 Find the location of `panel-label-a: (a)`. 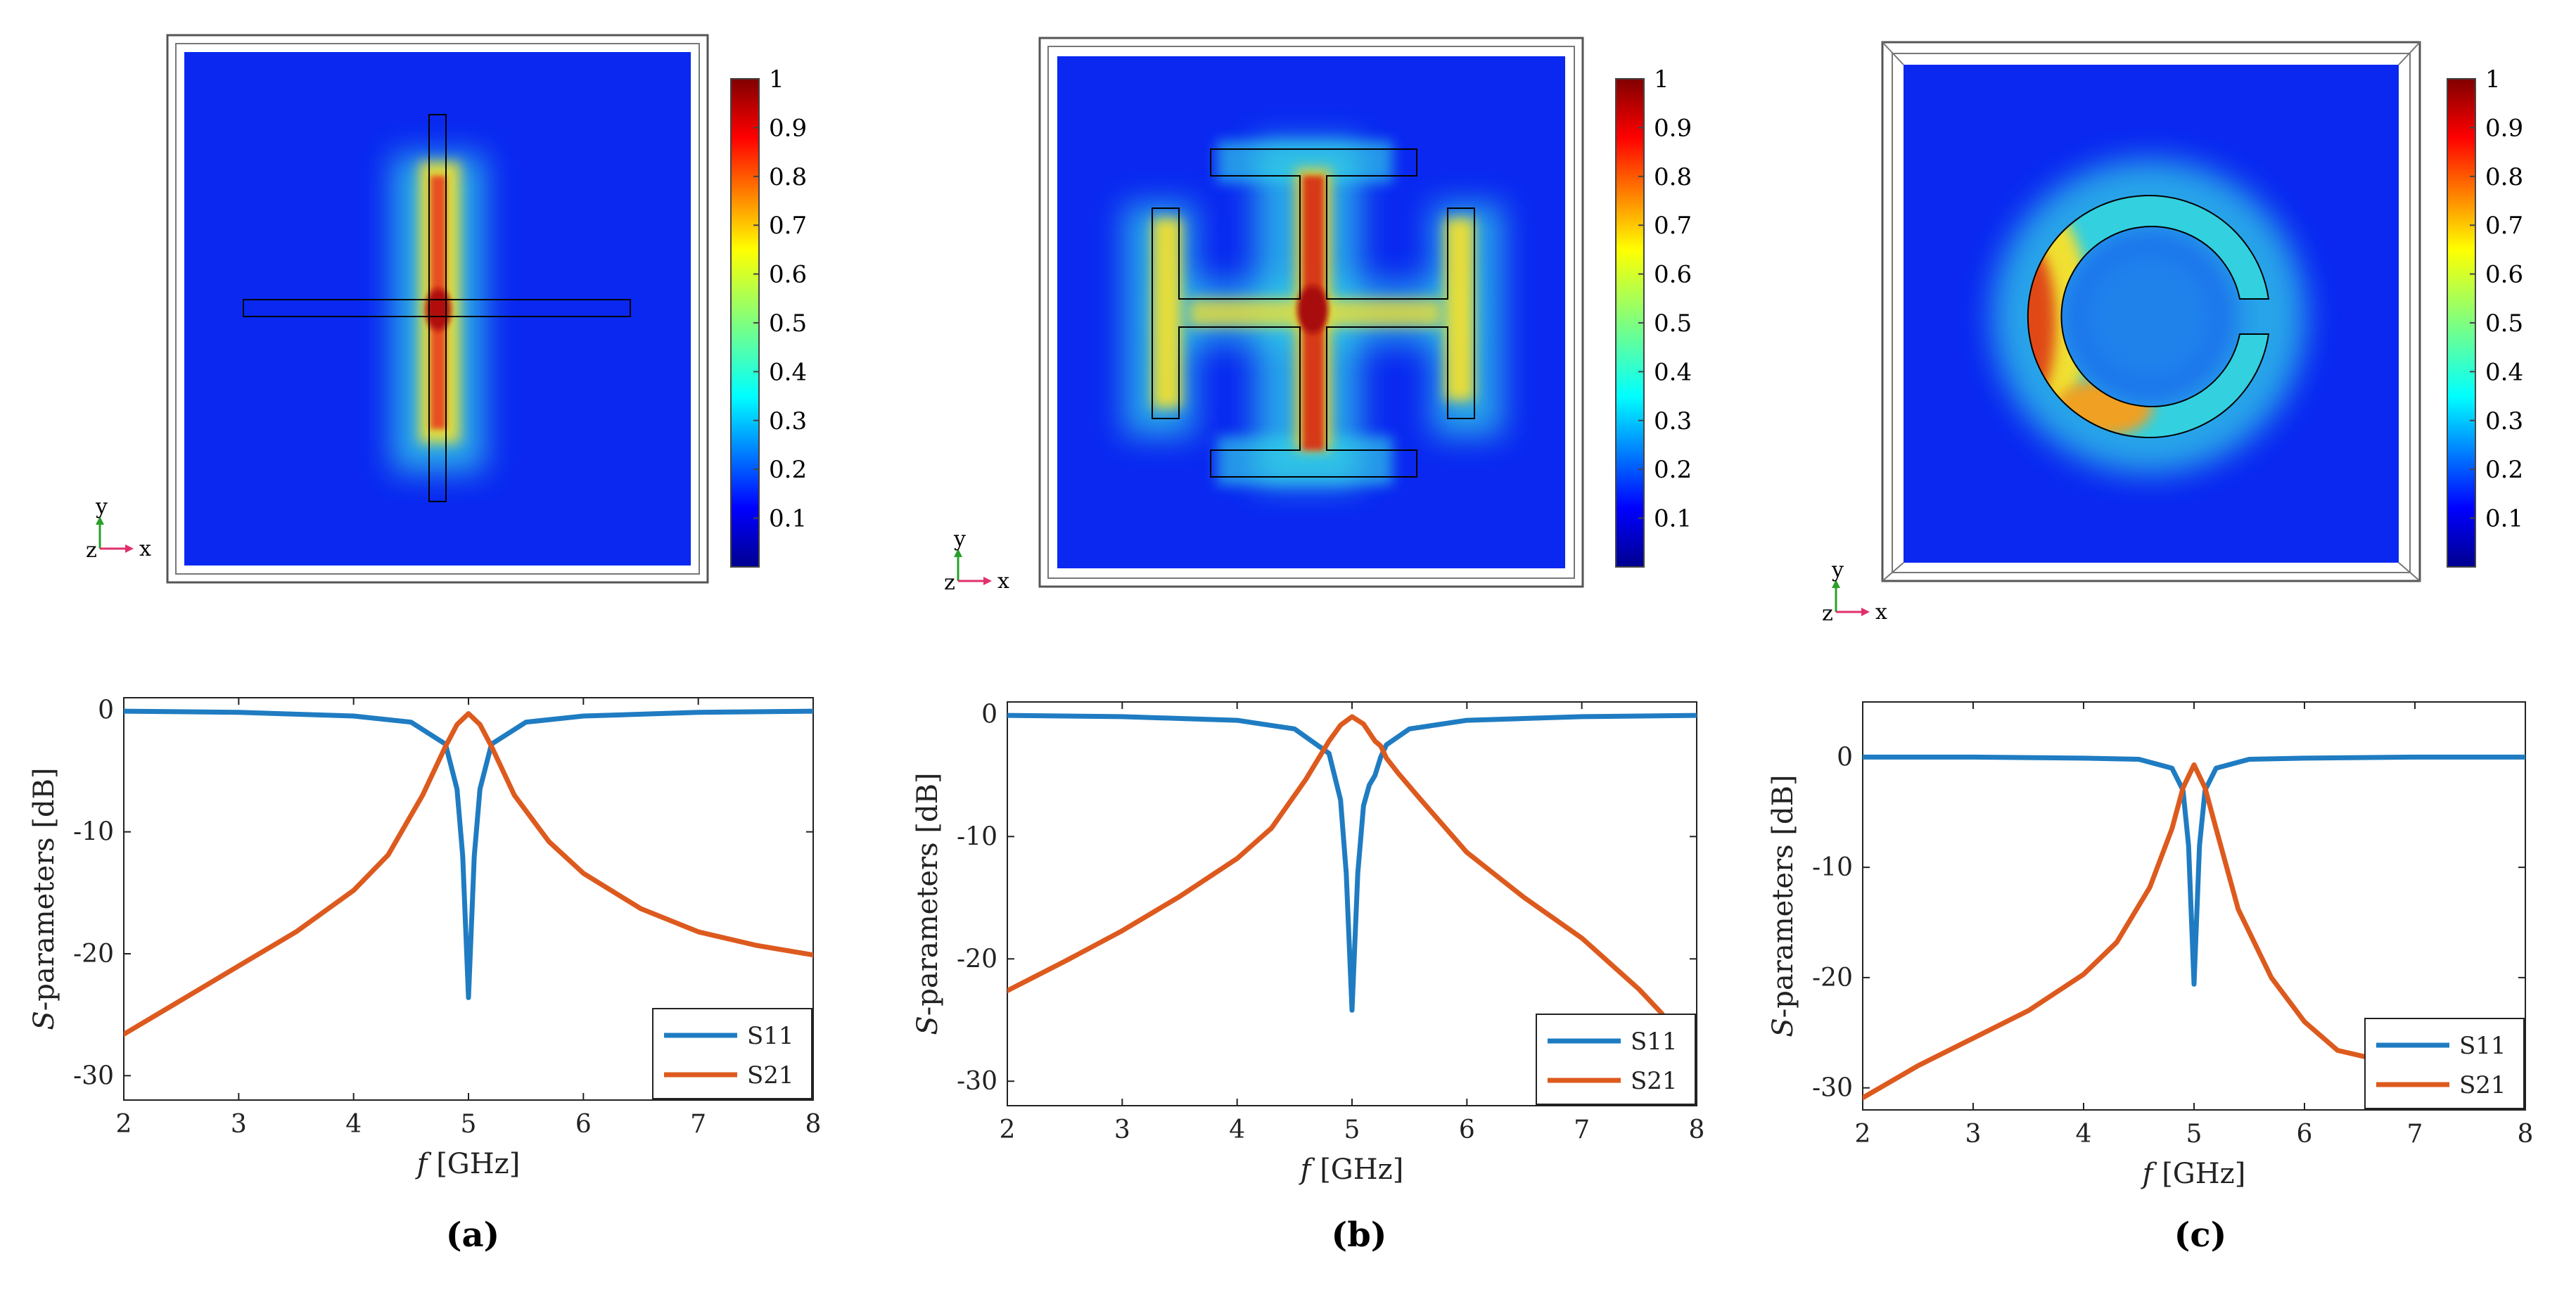

panel-label-a: (a) is located at coordinates (473, 1235).